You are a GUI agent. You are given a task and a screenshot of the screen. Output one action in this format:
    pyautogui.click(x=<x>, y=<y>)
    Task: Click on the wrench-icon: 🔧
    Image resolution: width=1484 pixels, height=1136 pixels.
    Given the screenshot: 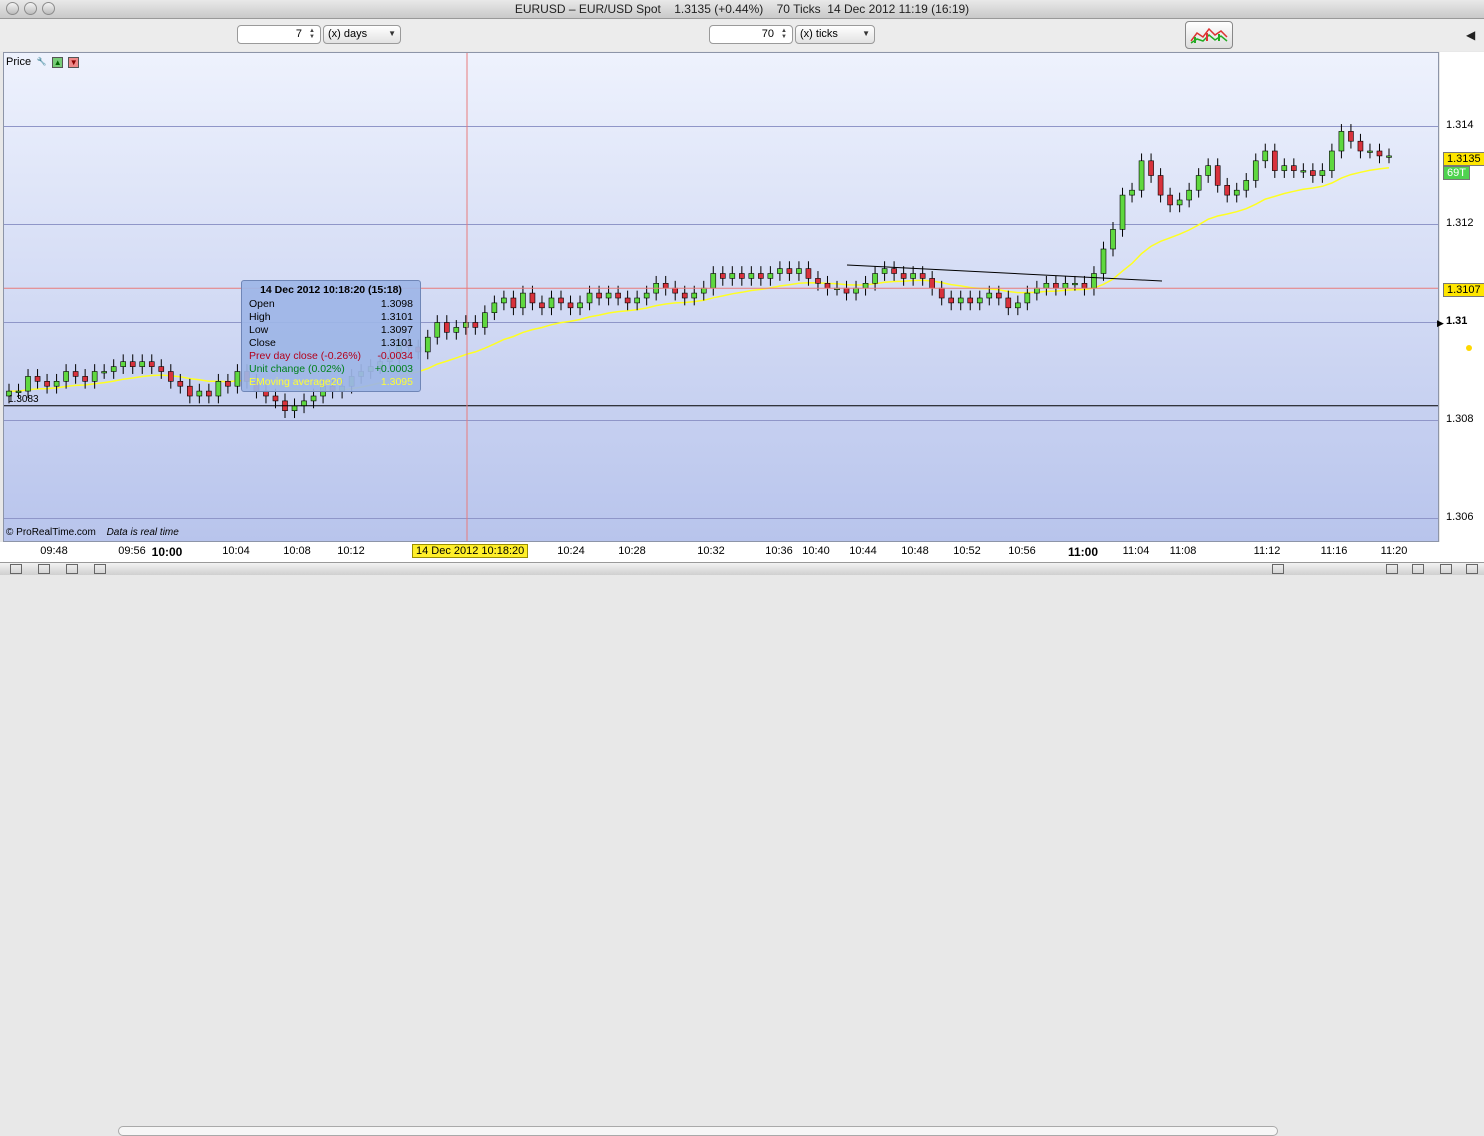 What is the action you would take?
    pyautogui.click(x=41, y=61)
    